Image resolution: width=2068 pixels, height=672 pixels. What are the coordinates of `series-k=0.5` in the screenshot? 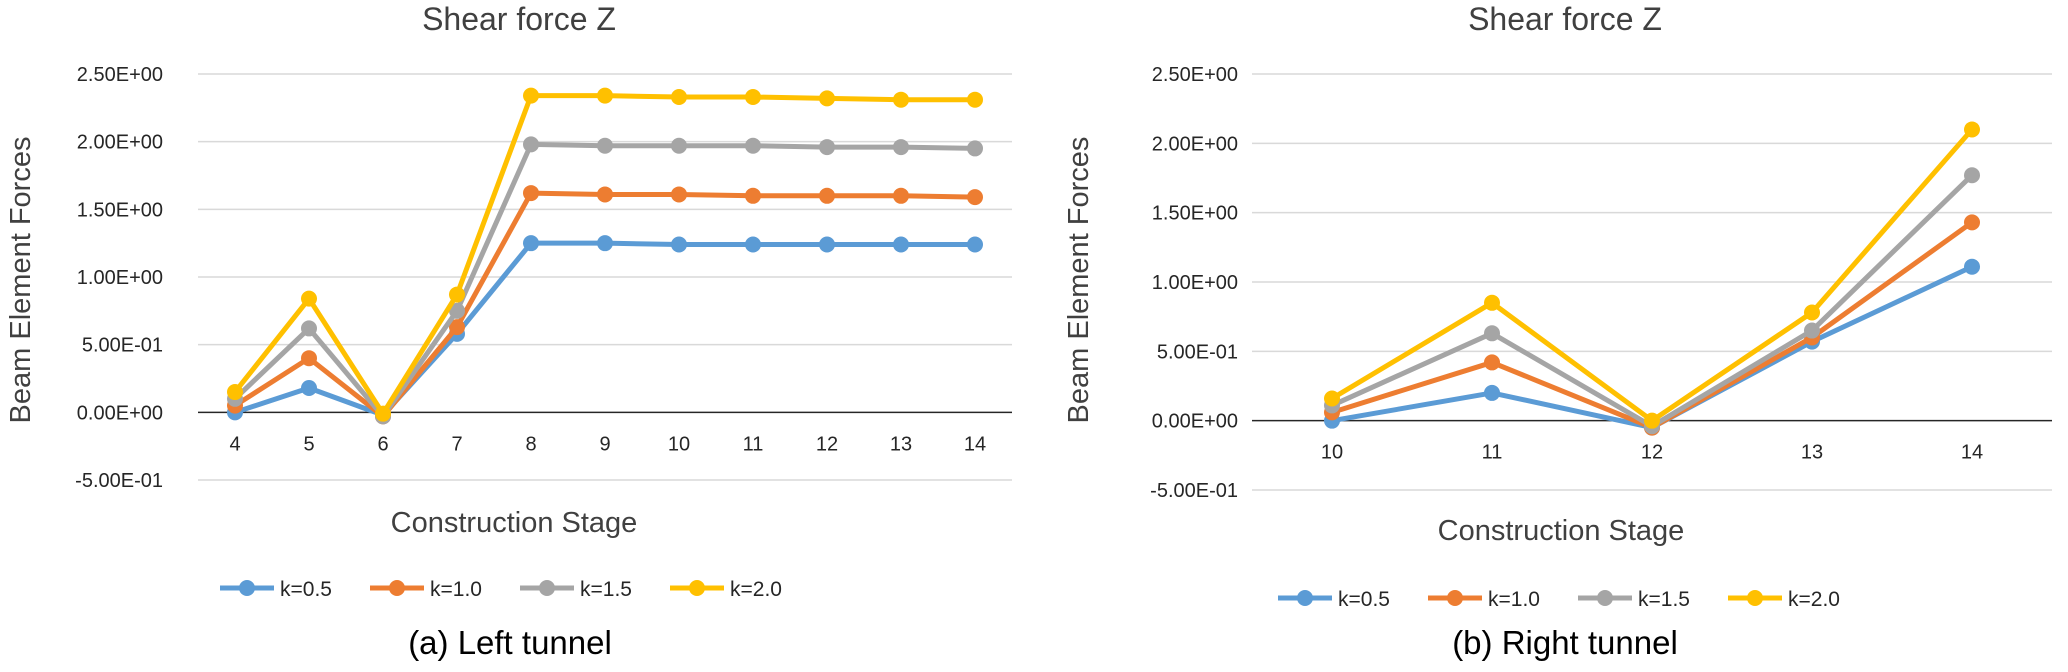 It's located at (605, 329).